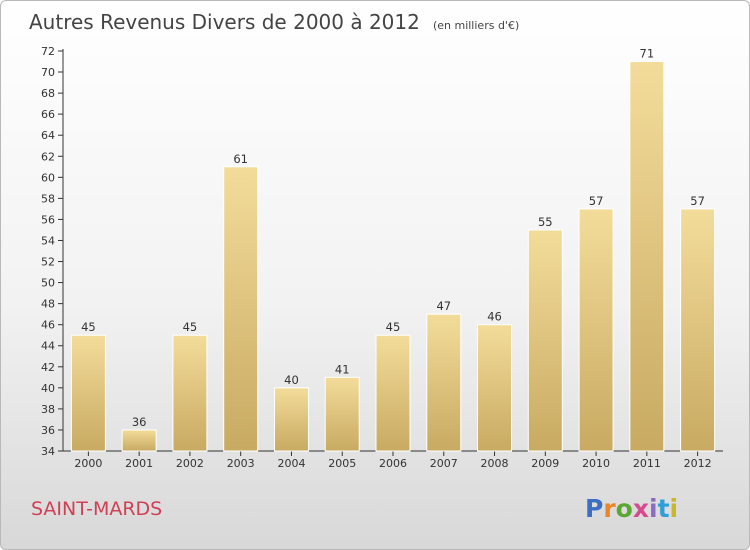 The height and width of the screenshot is (550, 750). What do you see at coordinates (48, 72) in the screenshot?
I see `y-tick-label: 70` at bounding box center [48, 72].